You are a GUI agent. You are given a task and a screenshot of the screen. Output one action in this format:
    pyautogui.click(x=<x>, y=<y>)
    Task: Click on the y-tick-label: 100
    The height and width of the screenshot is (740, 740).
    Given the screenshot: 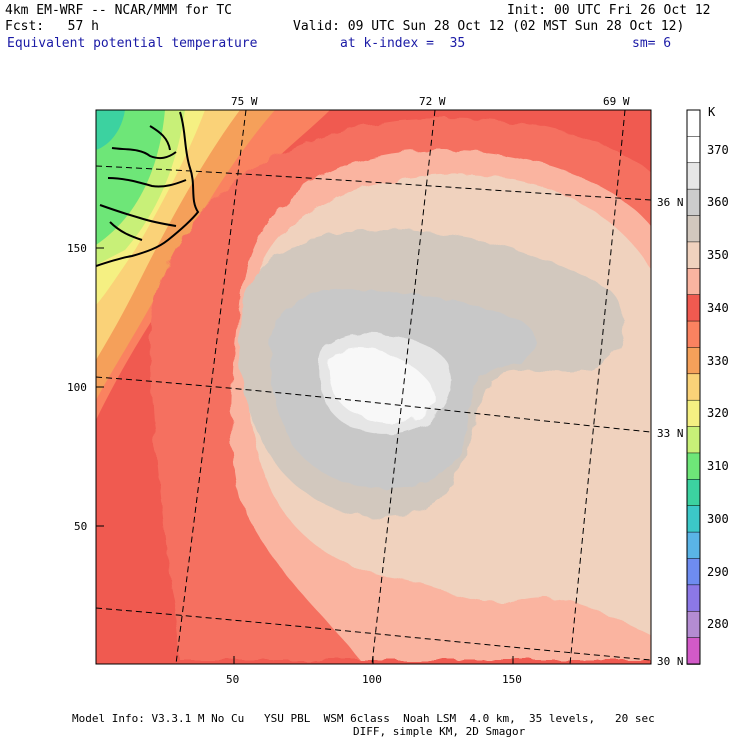 What is the action you would take?
    pyautogui.click(x=77, y=387)
    